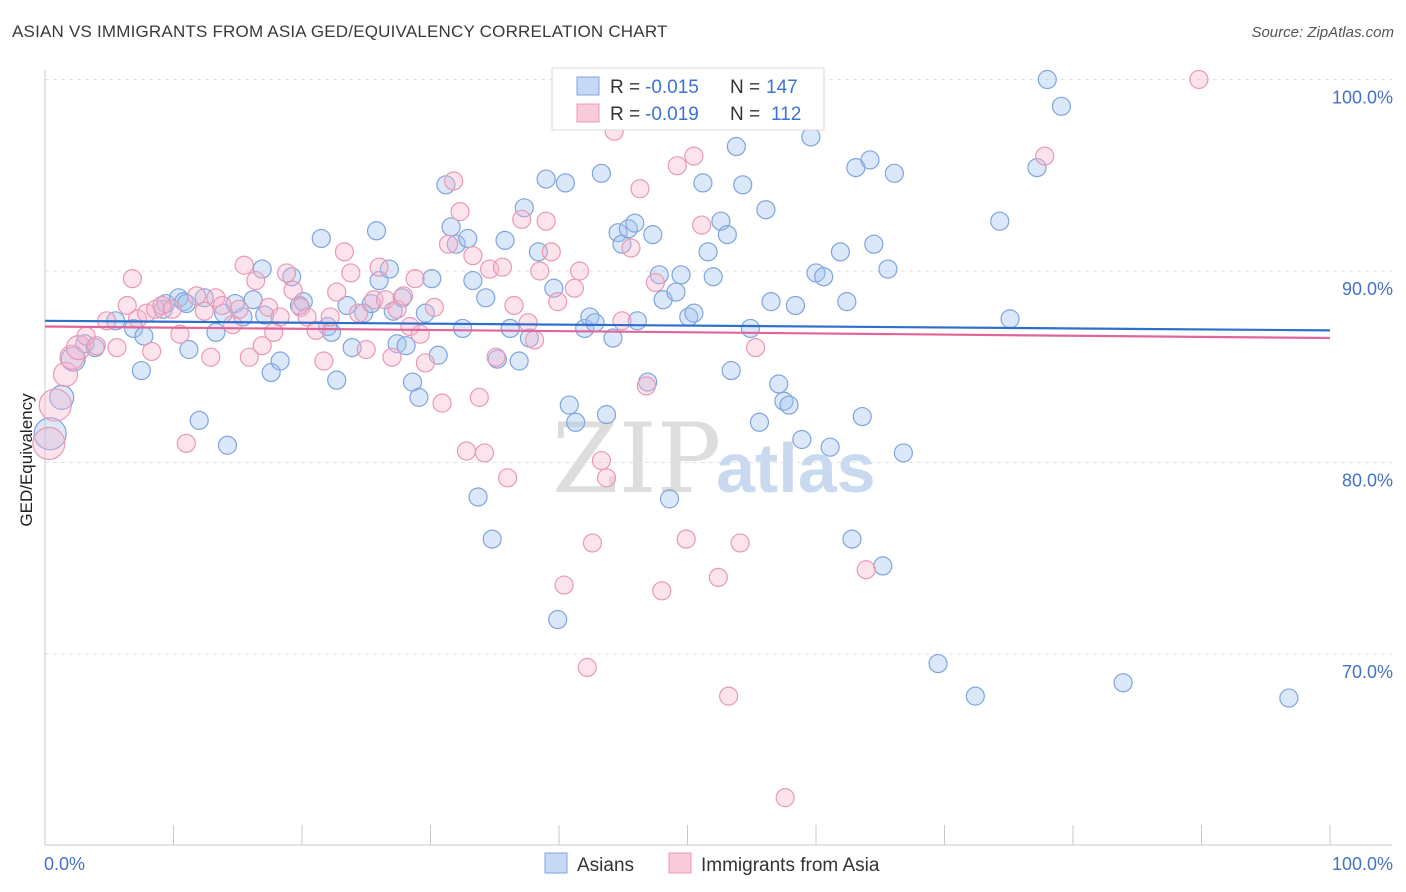  What do you see at coordinates (26, 460) in the screenshot?
I see `y-axis-label: GED/Equivalency` at bounding box center [26, 460].